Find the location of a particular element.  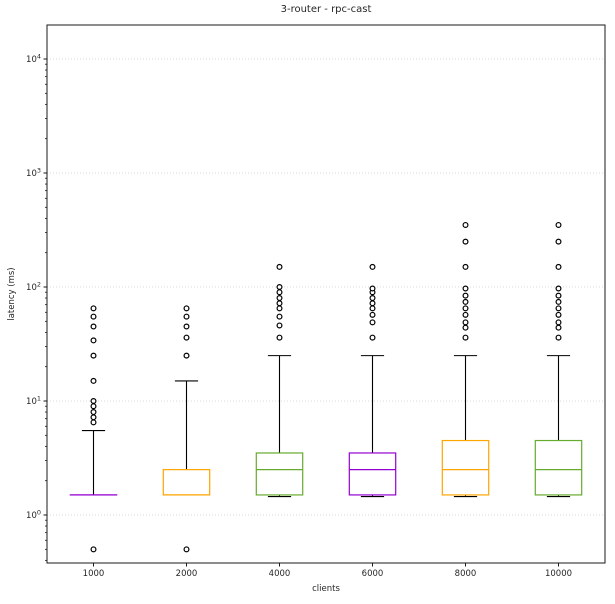

x-tick-label: 8000 is located at coordinates (466, 574).